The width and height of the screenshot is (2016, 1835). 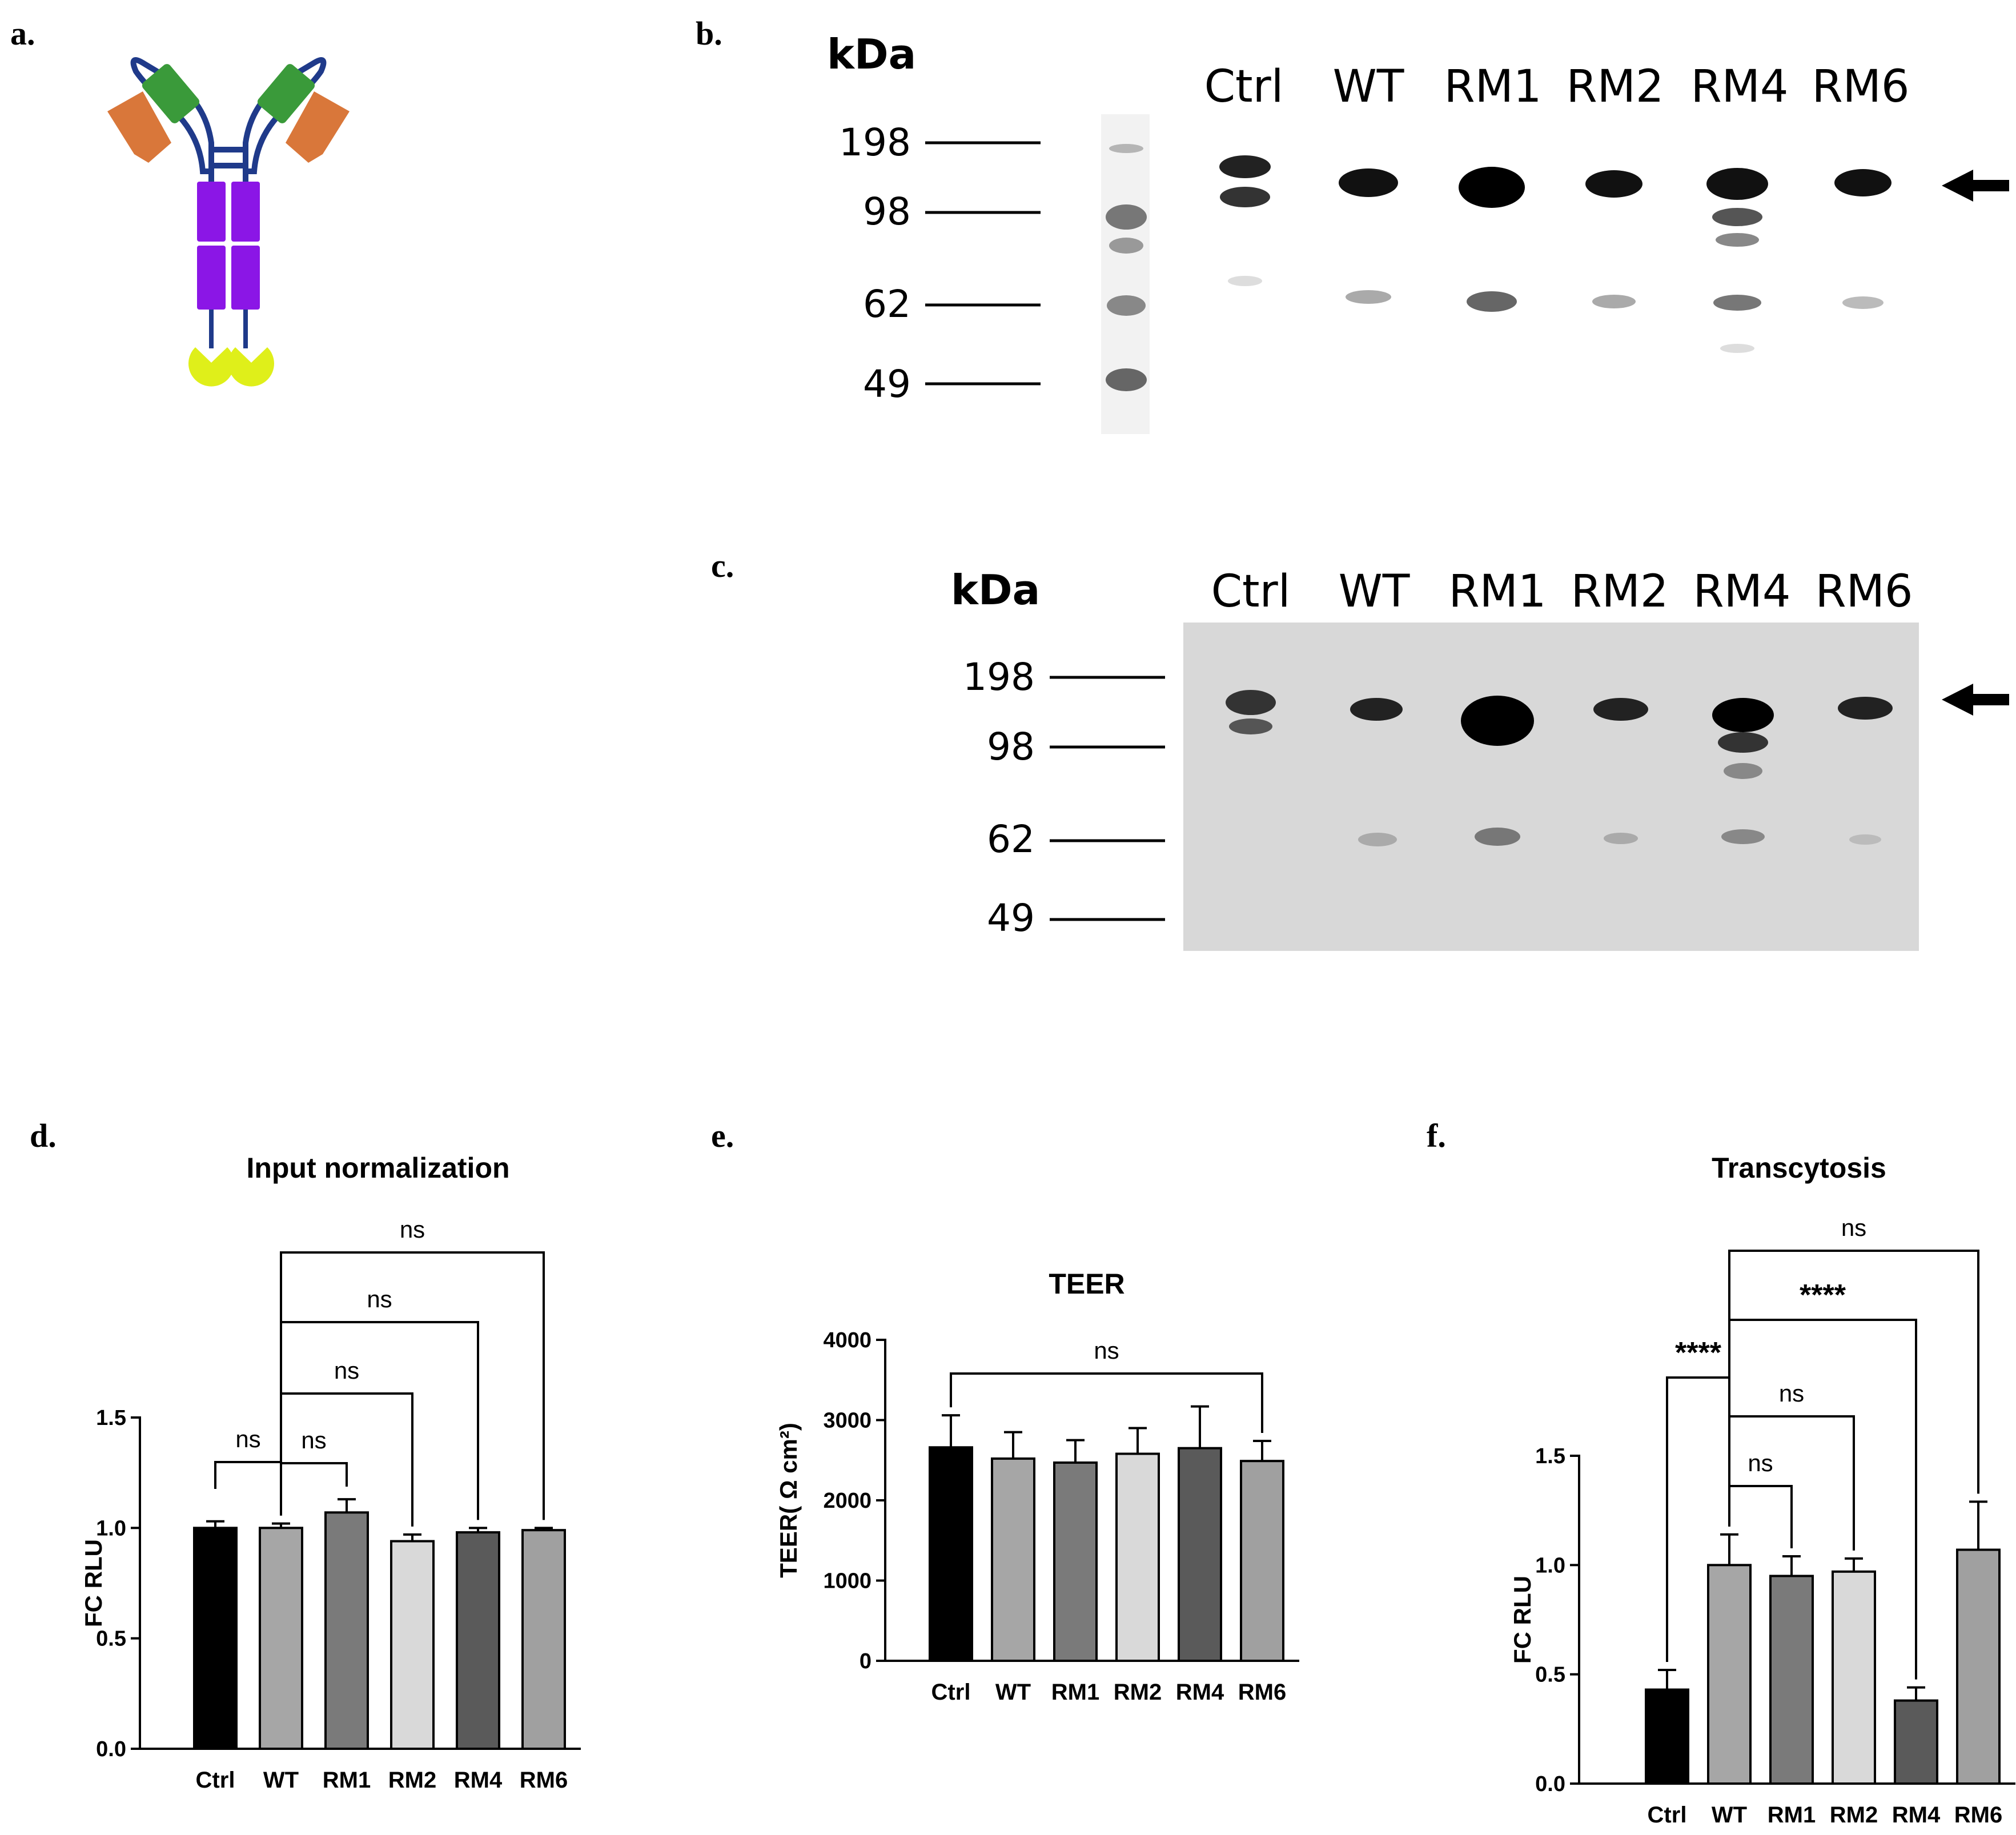 I want to click on gel-c-lane-rm2: RM2, so click(x=1619, y=591).